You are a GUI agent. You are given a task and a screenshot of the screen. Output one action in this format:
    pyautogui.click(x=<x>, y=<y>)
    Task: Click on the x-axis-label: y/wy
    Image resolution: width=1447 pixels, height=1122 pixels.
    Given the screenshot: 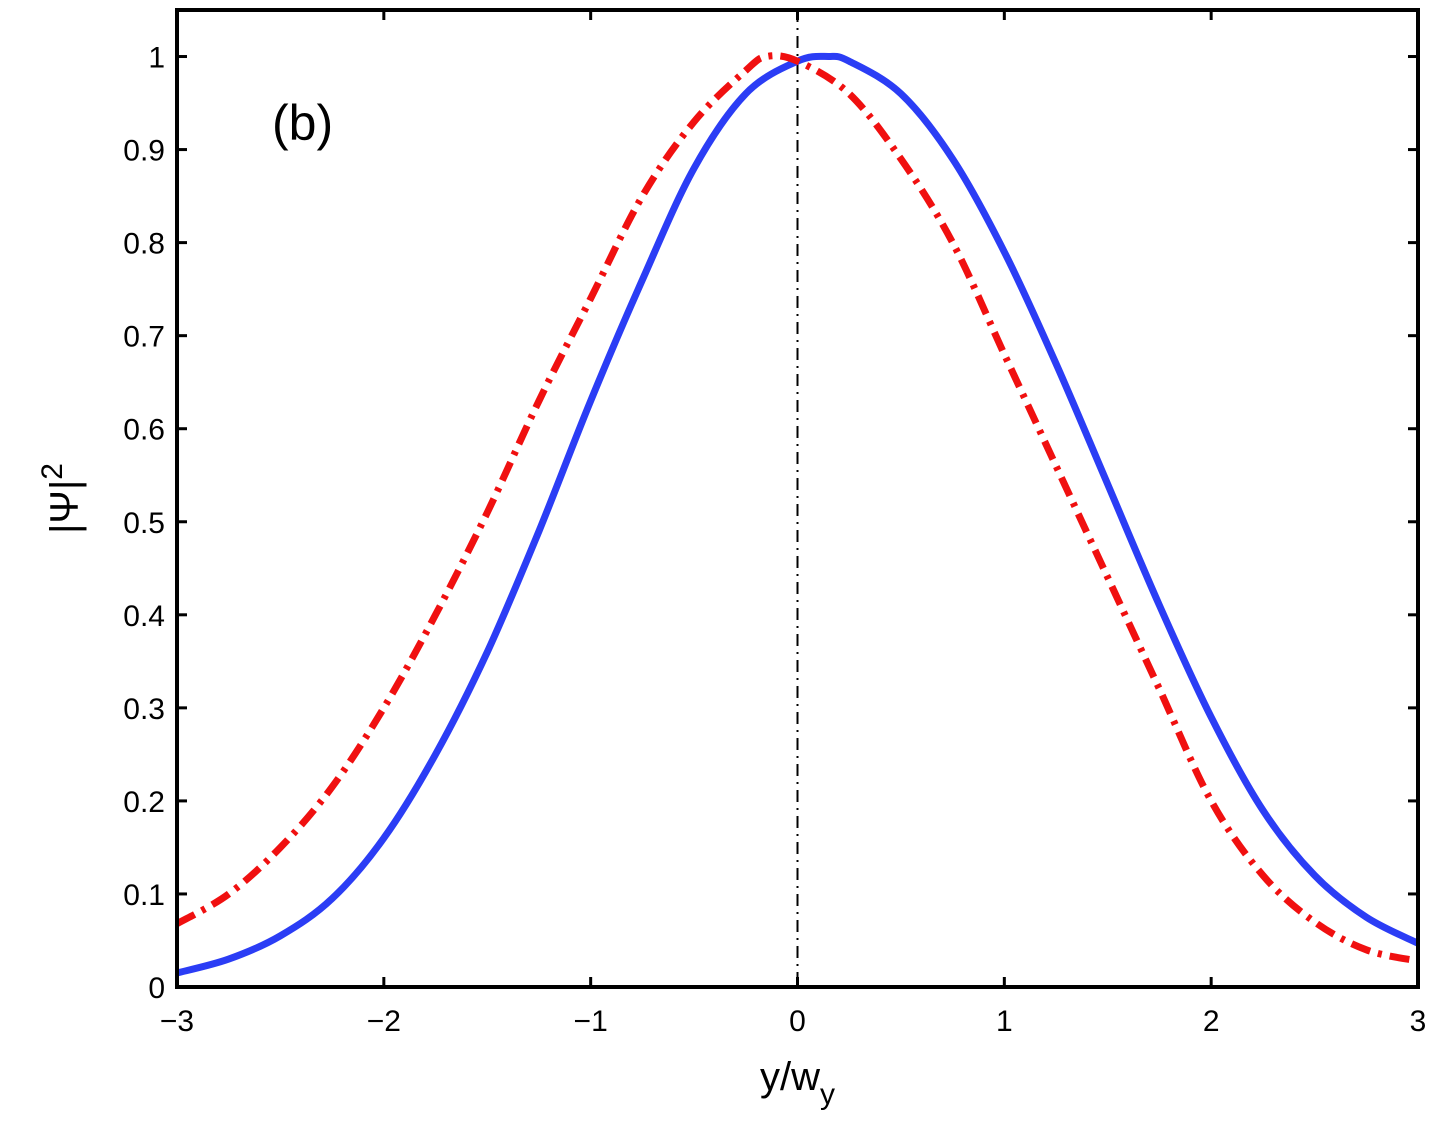 What is the action you would take?
    pyautogui.click(x=797, y=1083)
    